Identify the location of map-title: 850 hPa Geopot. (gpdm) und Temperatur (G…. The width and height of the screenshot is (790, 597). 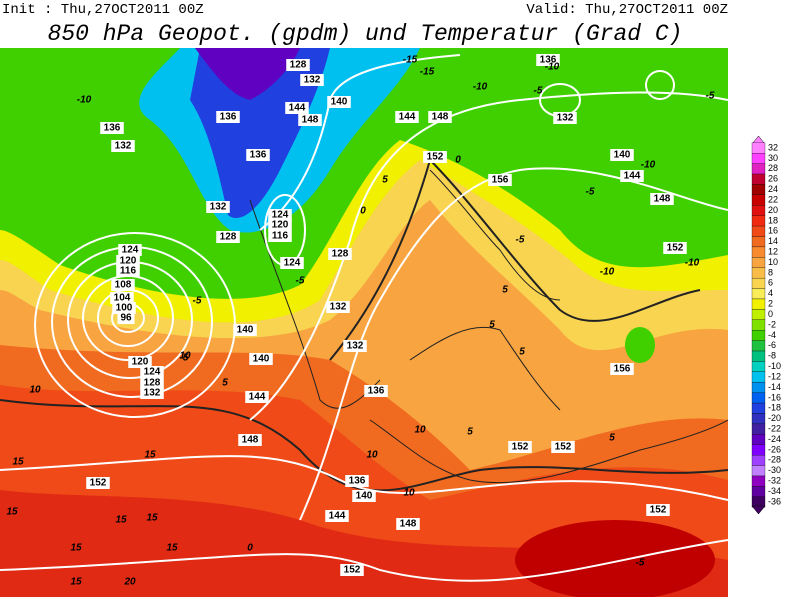
(365, 34).